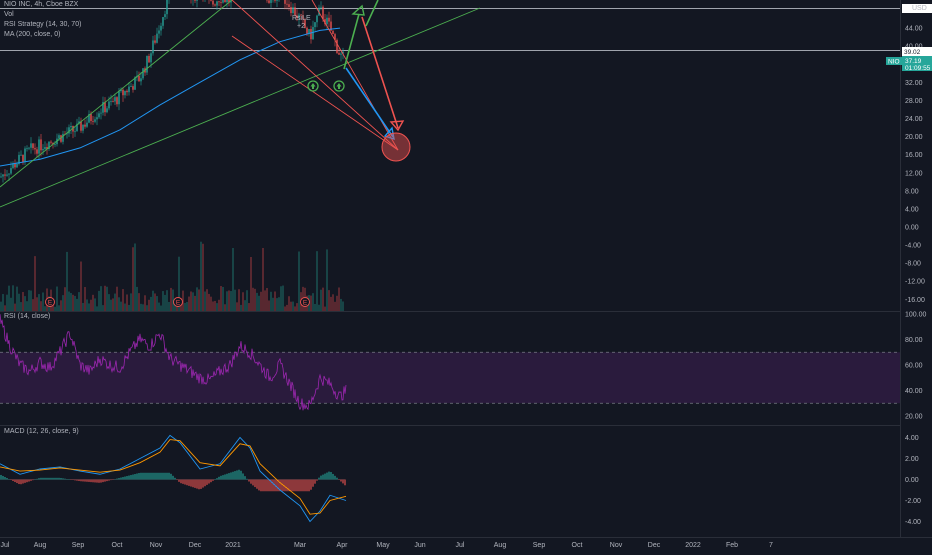 The height and width of the screenshot is (555, 932). I want to click on target-circle, so click(396, 147).